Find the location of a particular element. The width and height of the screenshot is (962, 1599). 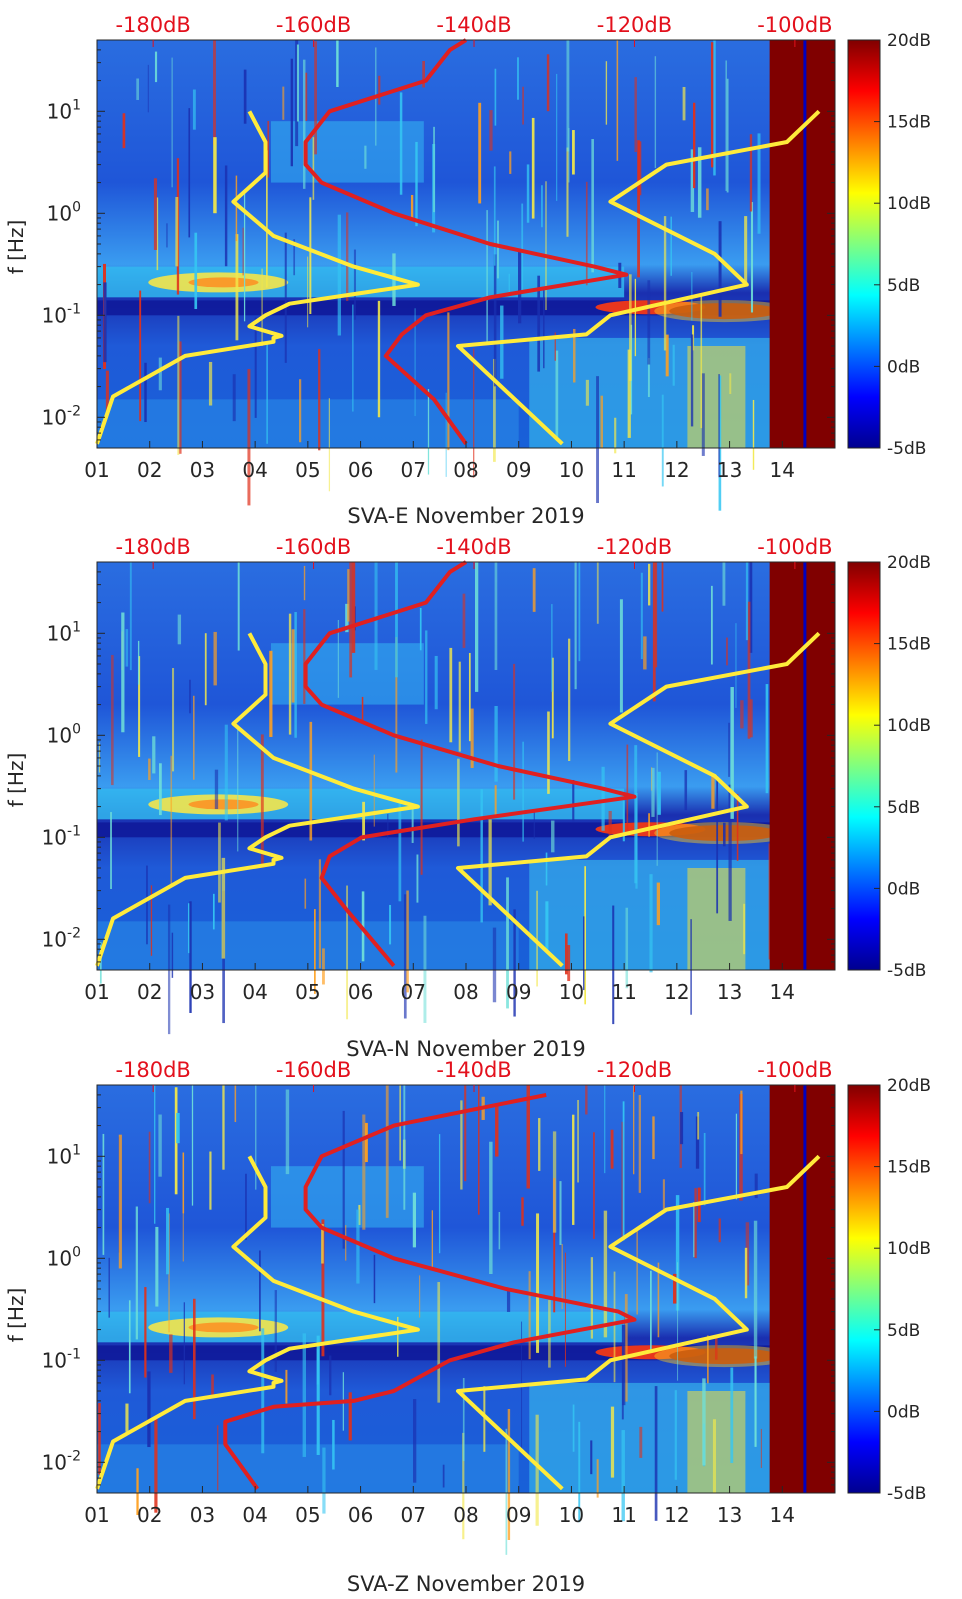

x-axis-label-sva-n: SVA-N November 2019 is located at coordinates (466, 1049).